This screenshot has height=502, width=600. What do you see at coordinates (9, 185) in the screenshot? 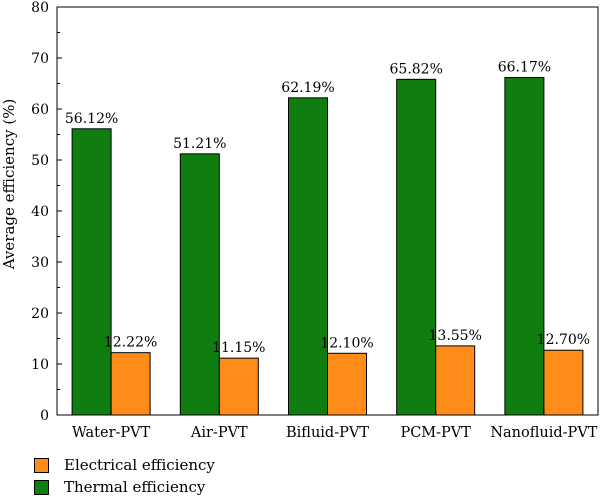
I see `y-axis-label: Average efficiency (%)` at bounding box center [9, 185].